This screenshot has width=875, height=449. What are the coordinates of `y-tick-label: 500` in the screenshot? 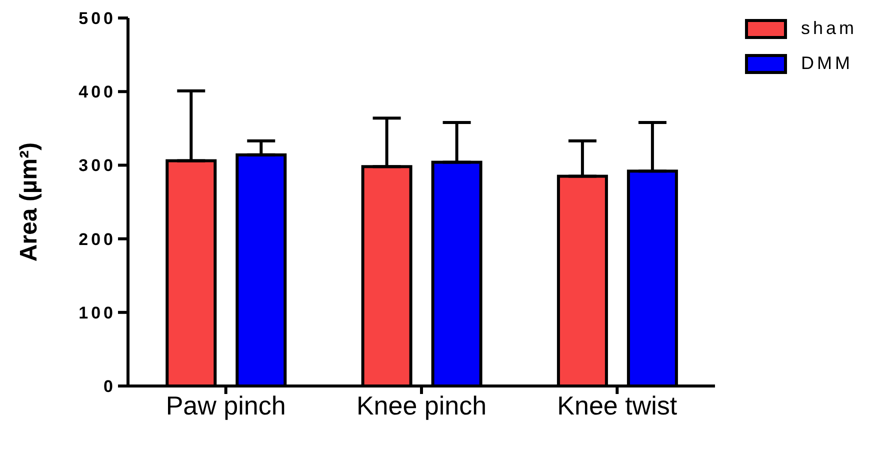 It's located at (97, 18).